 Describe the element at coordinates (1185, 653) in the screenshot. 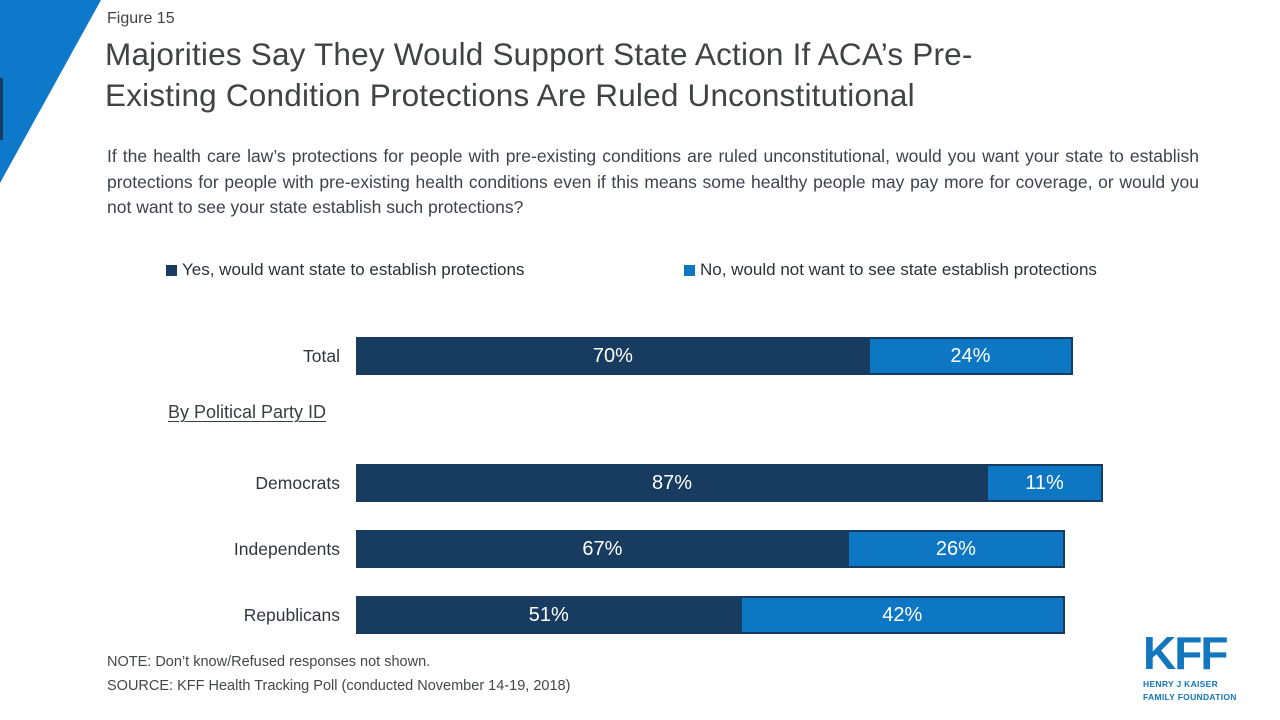

I see `kff-logo-text: KFF` at that location.